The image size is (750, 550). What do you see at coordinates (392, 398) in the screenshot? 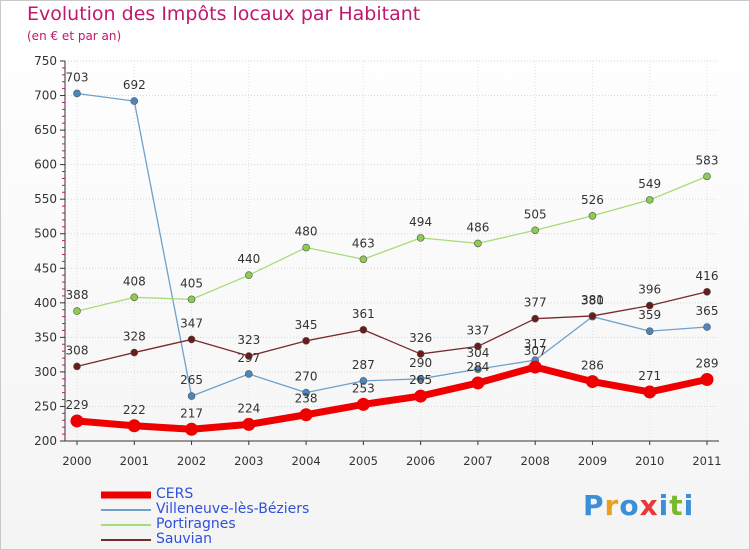
I see `series-line-cers` at bounding box center [392, 398].